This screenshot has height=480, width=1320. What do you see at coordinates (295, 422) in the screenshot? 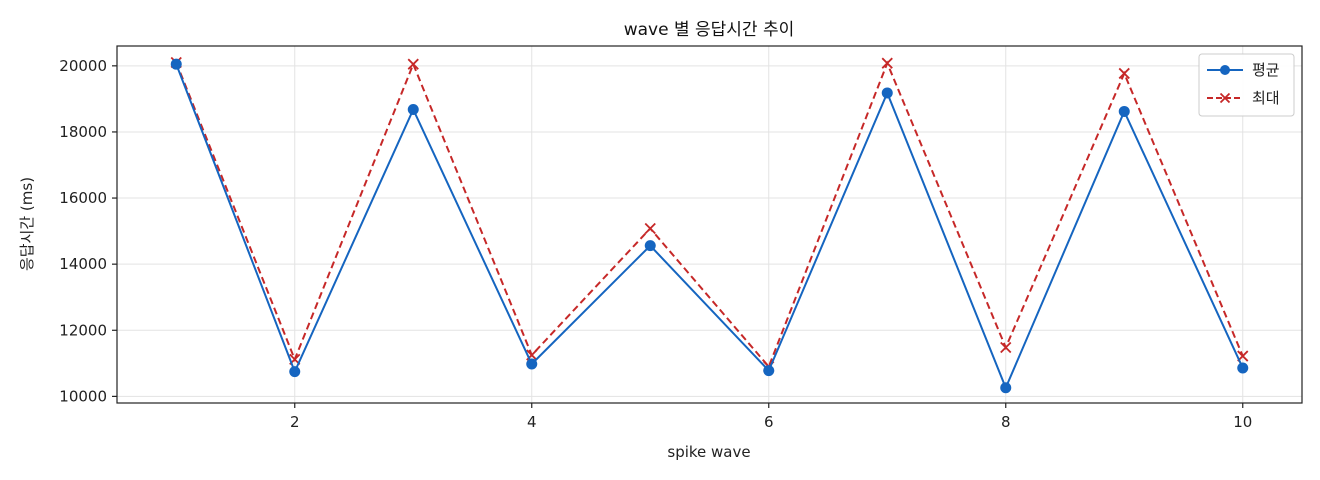
I see `x-tick-label: 2` at bounding box center [295, 422].